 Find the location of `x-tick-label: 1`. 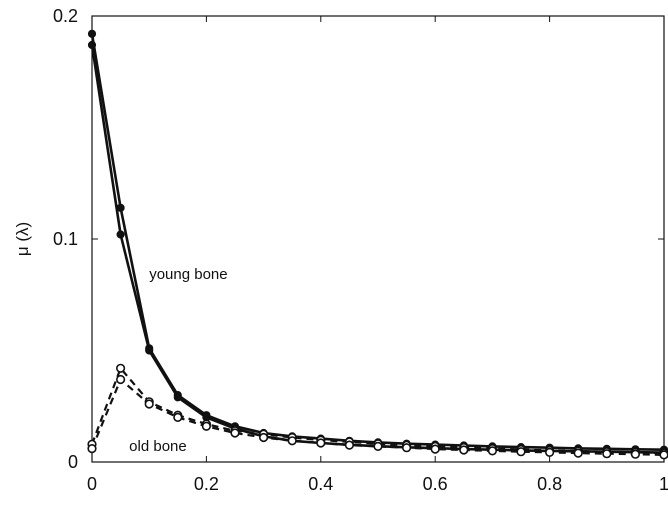

x-tick-label: 1 is located at coordinates (663, 484).